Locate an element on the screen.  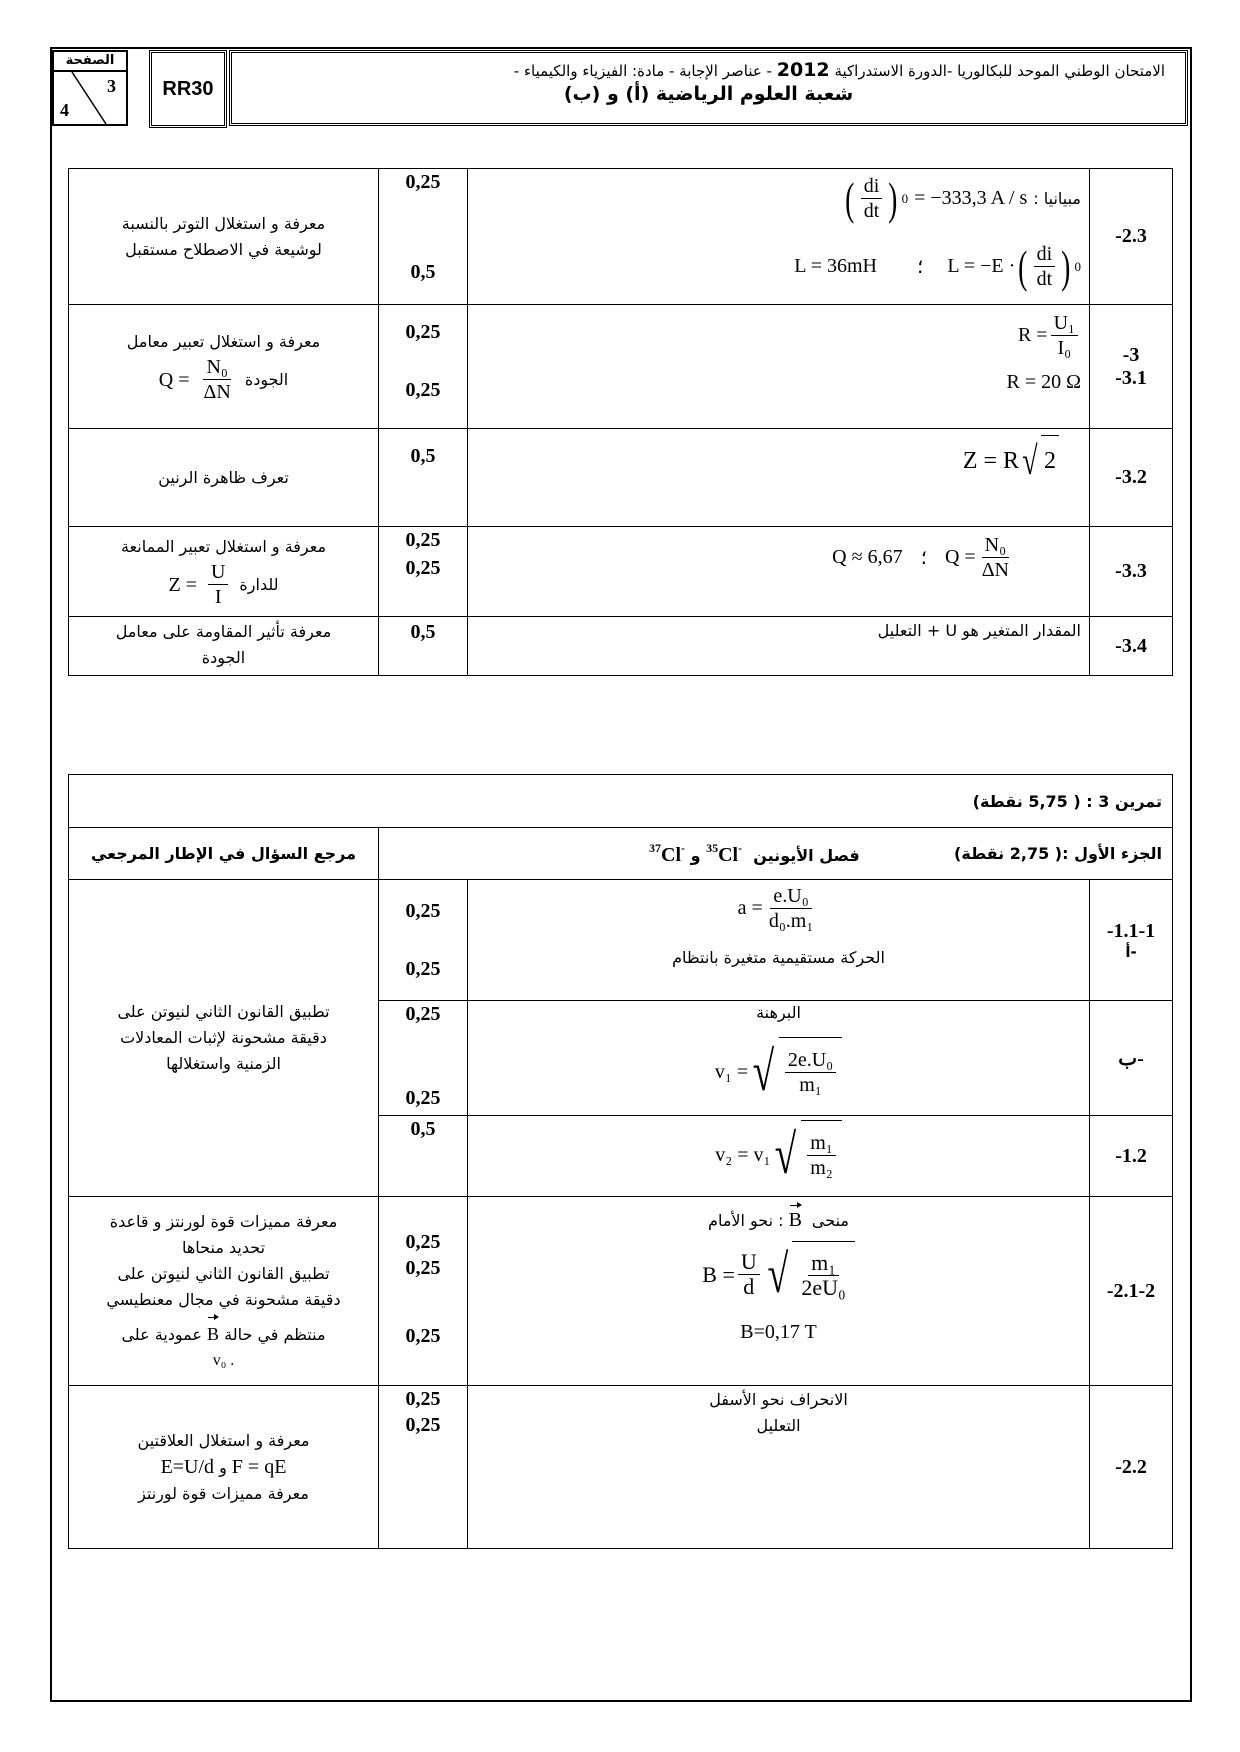
answer-cell: v₂ = v₁ √ m₁ m₂ is located at coordinates (778, 1156).